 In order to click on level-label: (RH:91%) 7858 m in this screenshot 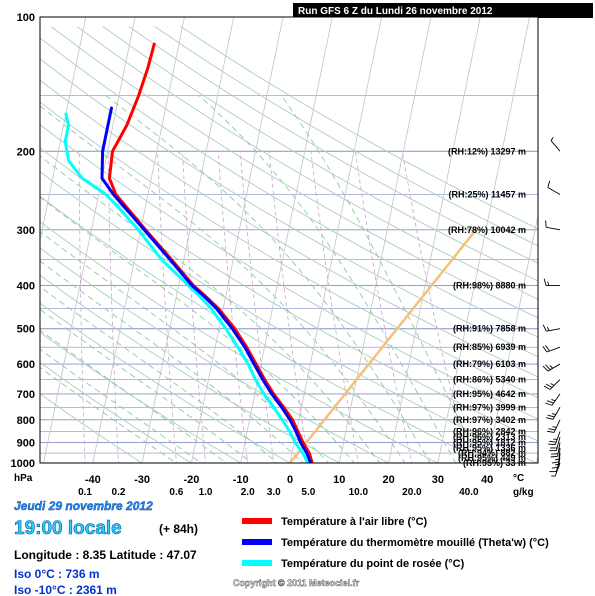, I will do `click(489, 329)`.